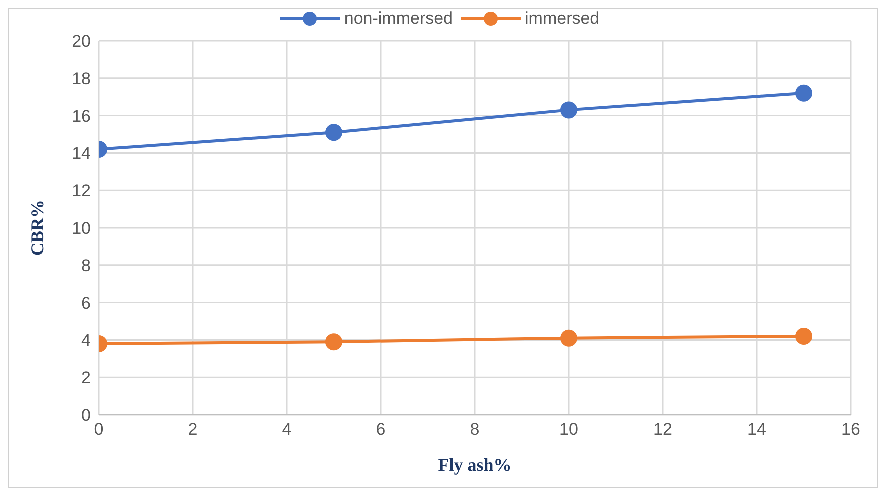  Describe the element at coordinates (37, 228) in the screenshot. I see `y-axis-title: CBR%` at that location.